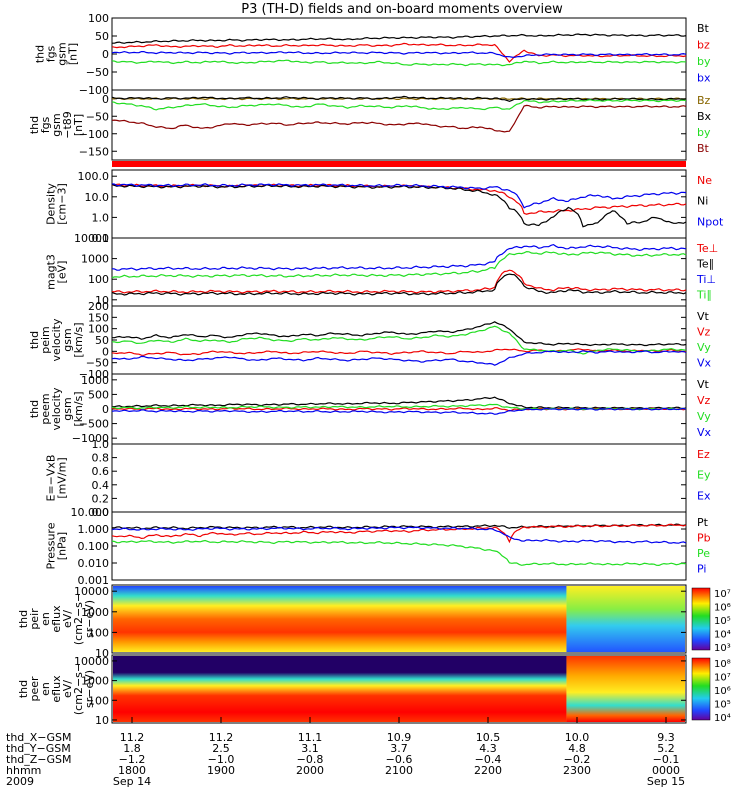 Image resolution: width=750 pixels, height=800 pixels. Describe the element at coordinates (62, 272) in the screenshot. I see `y-axis-label: [eV]` at that location.